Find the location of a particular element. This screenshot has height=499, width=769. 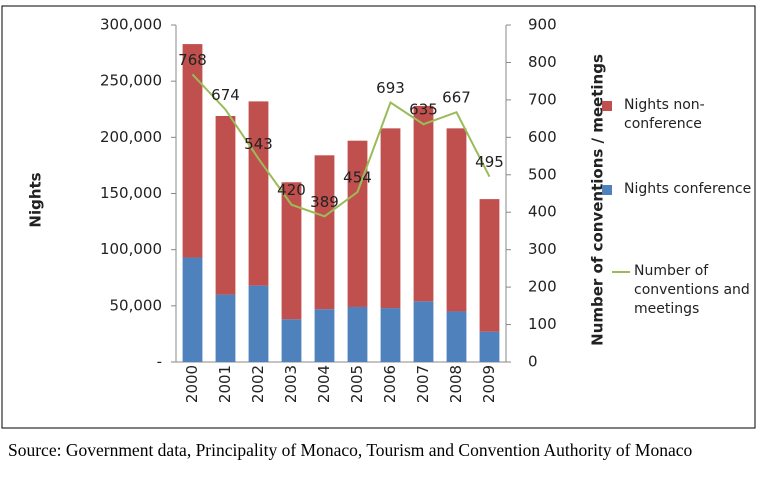

y2-tick-label: 800 is located at coordinates (542, 62).